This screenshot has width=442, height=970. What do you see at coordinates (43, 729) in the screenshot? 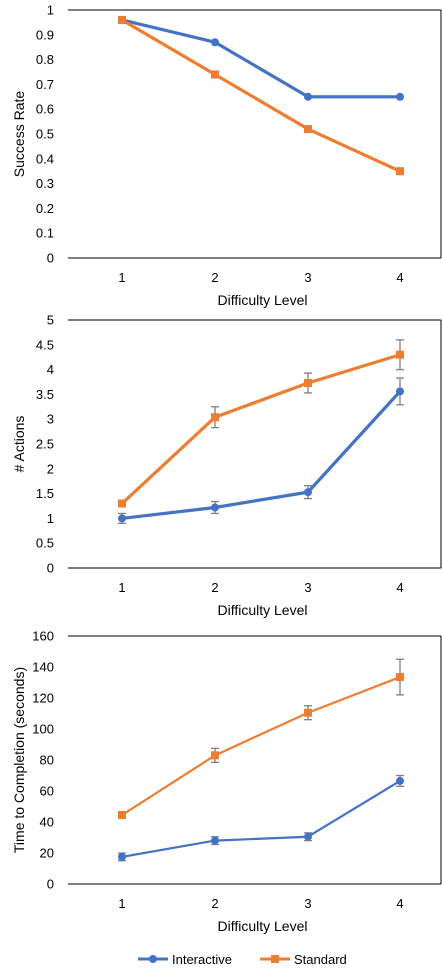
I see `y-tick-label: 100` at bounding box center [43, 729].